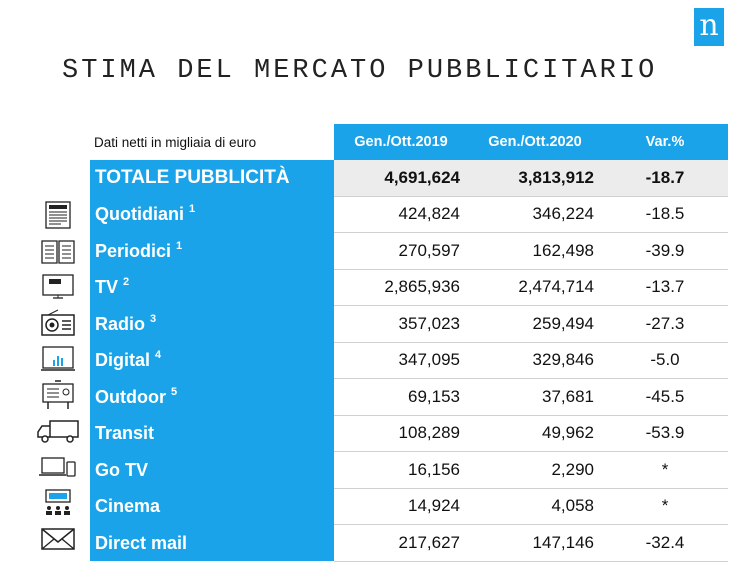 Image resolution: width=746 pixels, height=572 pixels. Describe the element at coordinates (535, 251) in the screenshot. I see `value-2020: 162,498` at that location.